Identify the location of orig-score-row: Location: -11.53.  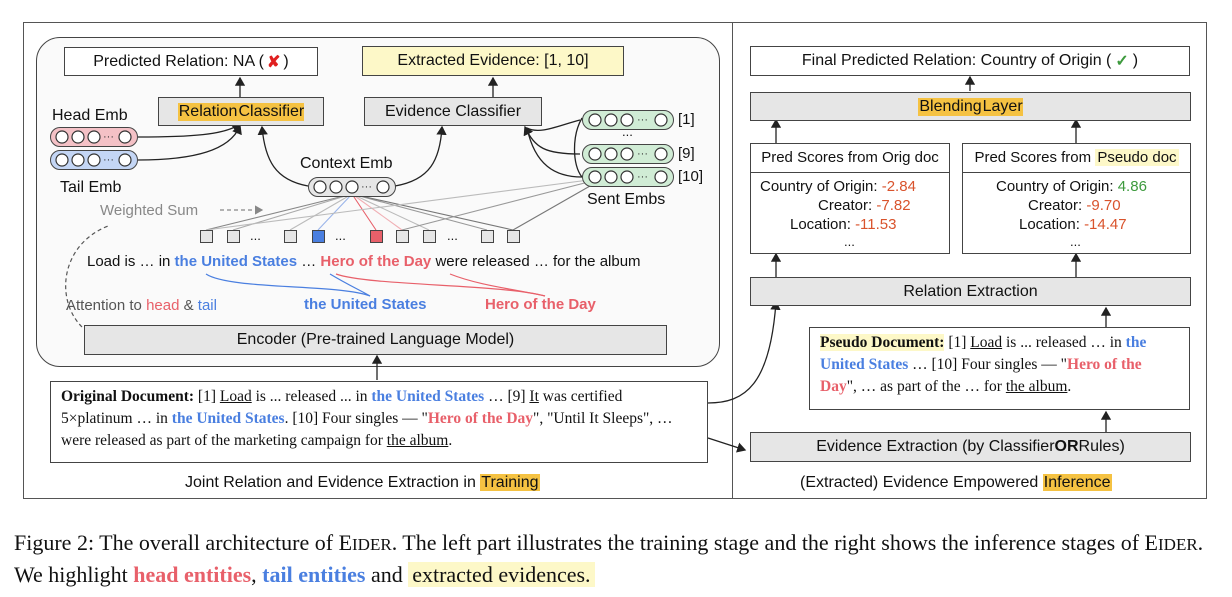
(843, 224).